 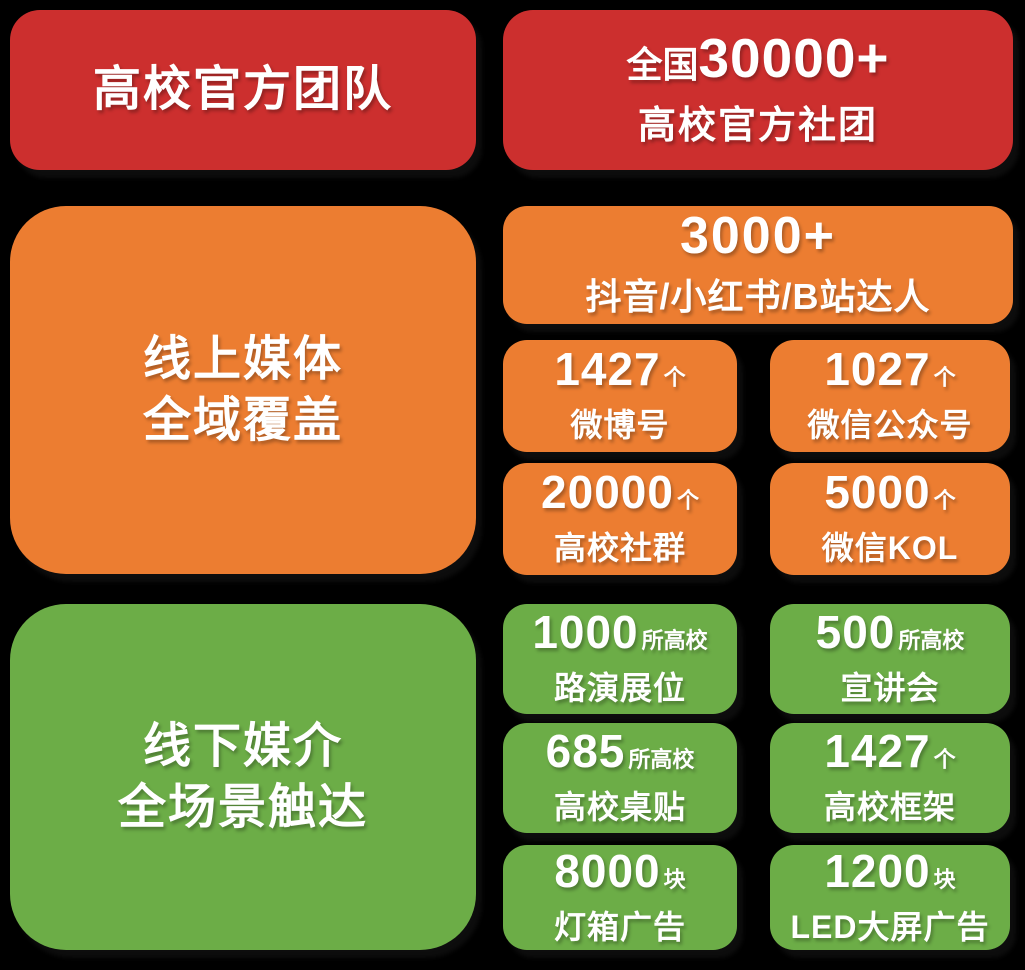 I want to click on weibo-accounts-number-line: 1427 个, so click(x=619, y=369).